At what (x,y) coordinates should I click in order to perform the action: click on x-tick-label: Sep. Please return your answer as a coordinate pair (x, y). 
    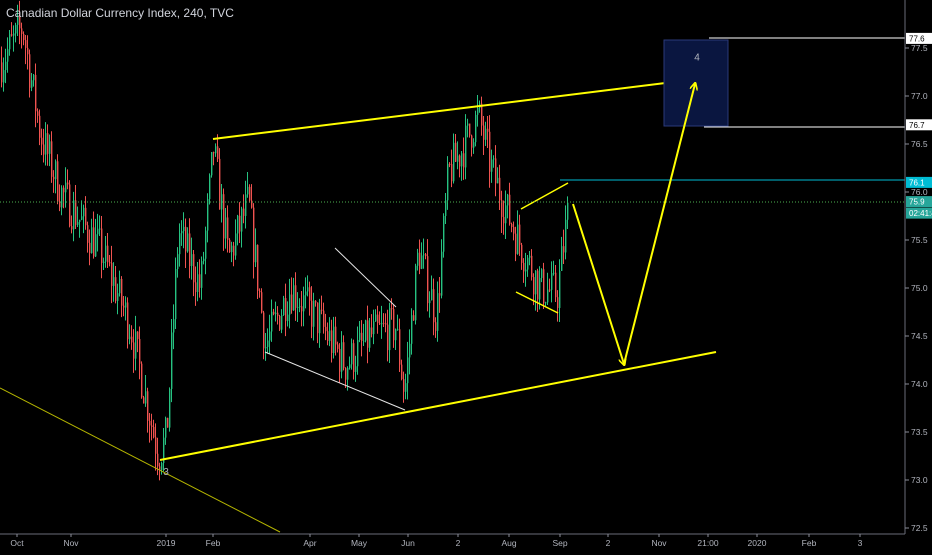
    Looking at the image, I should click on (559, 543).